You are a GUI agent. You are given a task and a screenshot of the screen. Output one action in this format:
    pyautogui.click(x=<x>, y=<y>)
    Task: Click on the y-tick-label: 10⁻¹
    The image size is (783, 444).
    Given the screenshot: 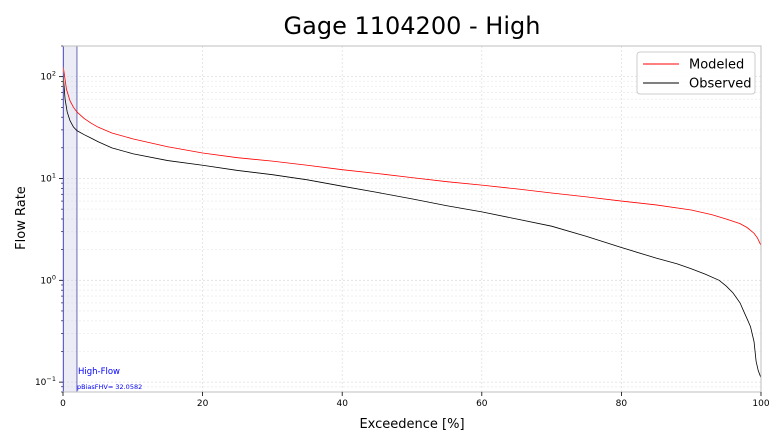 What is the action you would take?
    pyautogui.click(x=45, y=381)
    